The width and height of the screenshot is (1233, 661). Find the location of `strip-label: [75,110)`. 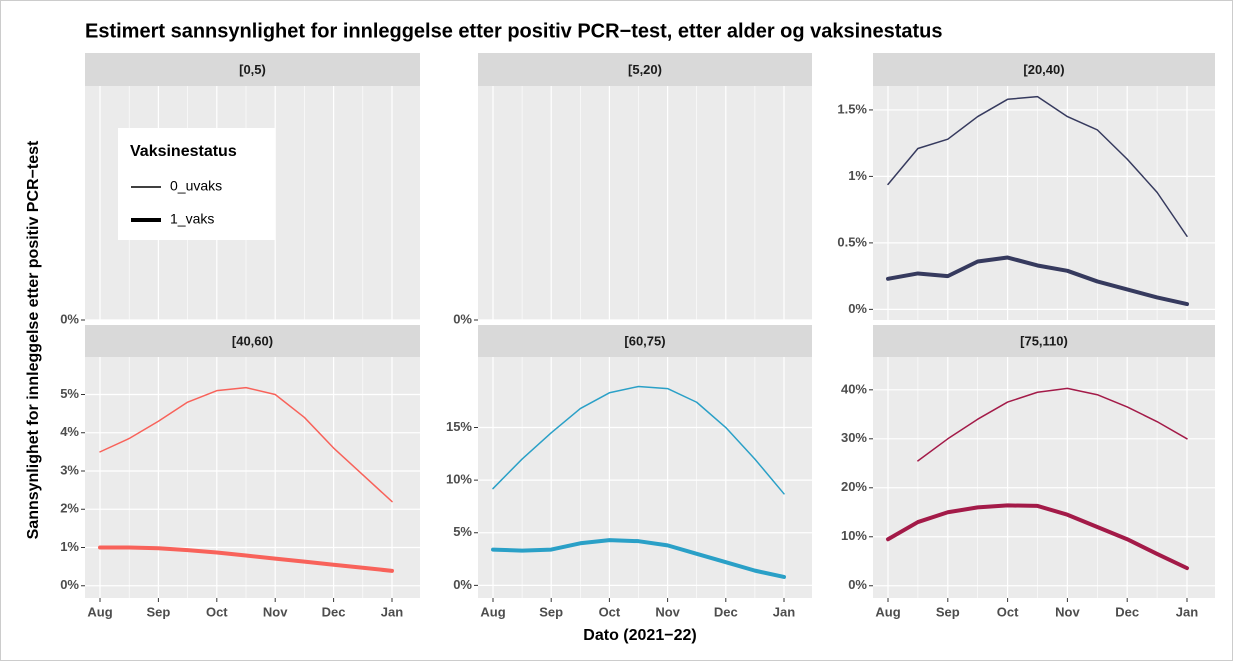

strip-label: [75,110) is located at coordinates (1044, 340).